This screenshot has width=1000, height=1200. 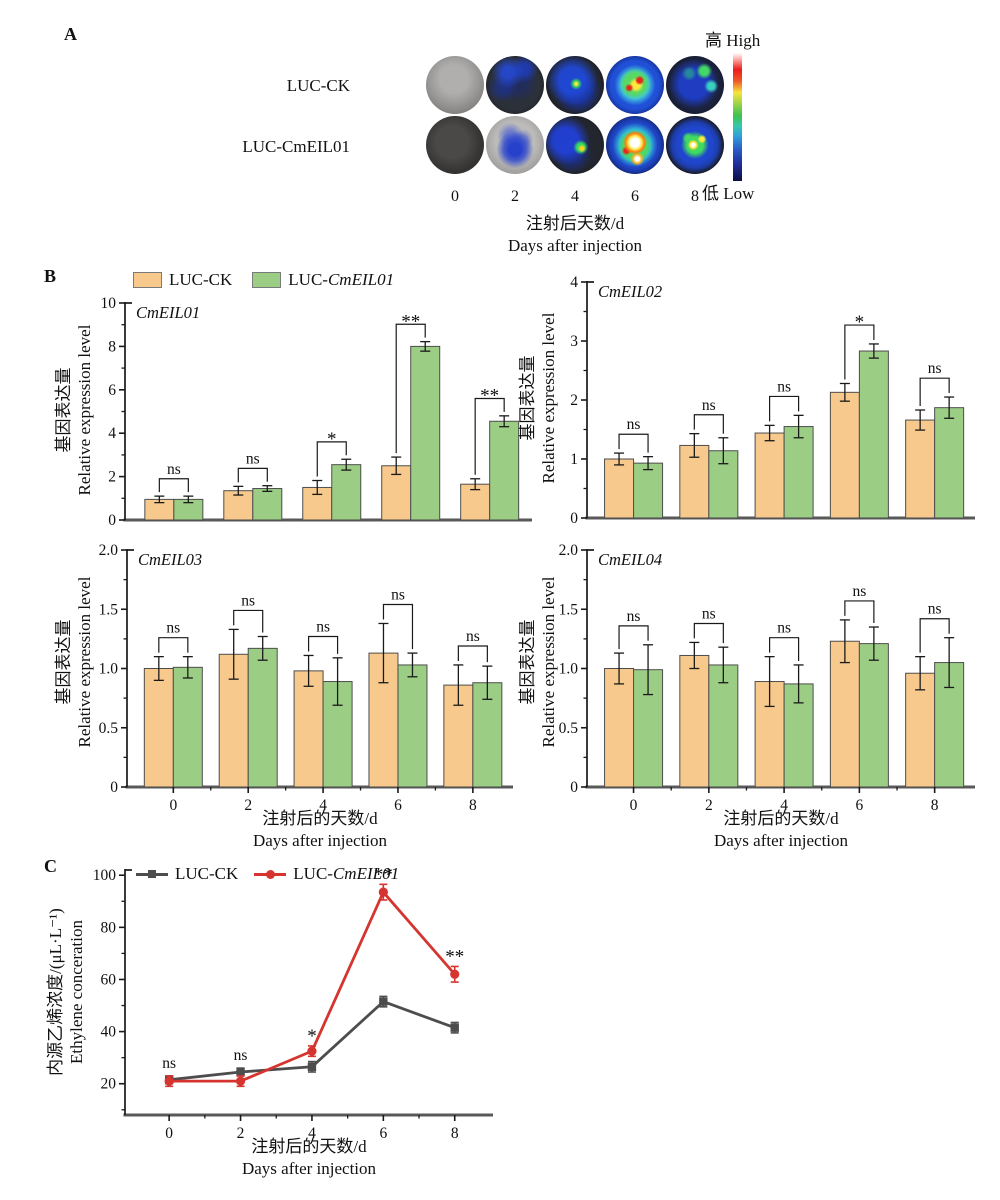 What do you see at coordinates (630, 291) in the screenshot?
I see `svg-text: CmEIL02` at bounding box center [630, 291].